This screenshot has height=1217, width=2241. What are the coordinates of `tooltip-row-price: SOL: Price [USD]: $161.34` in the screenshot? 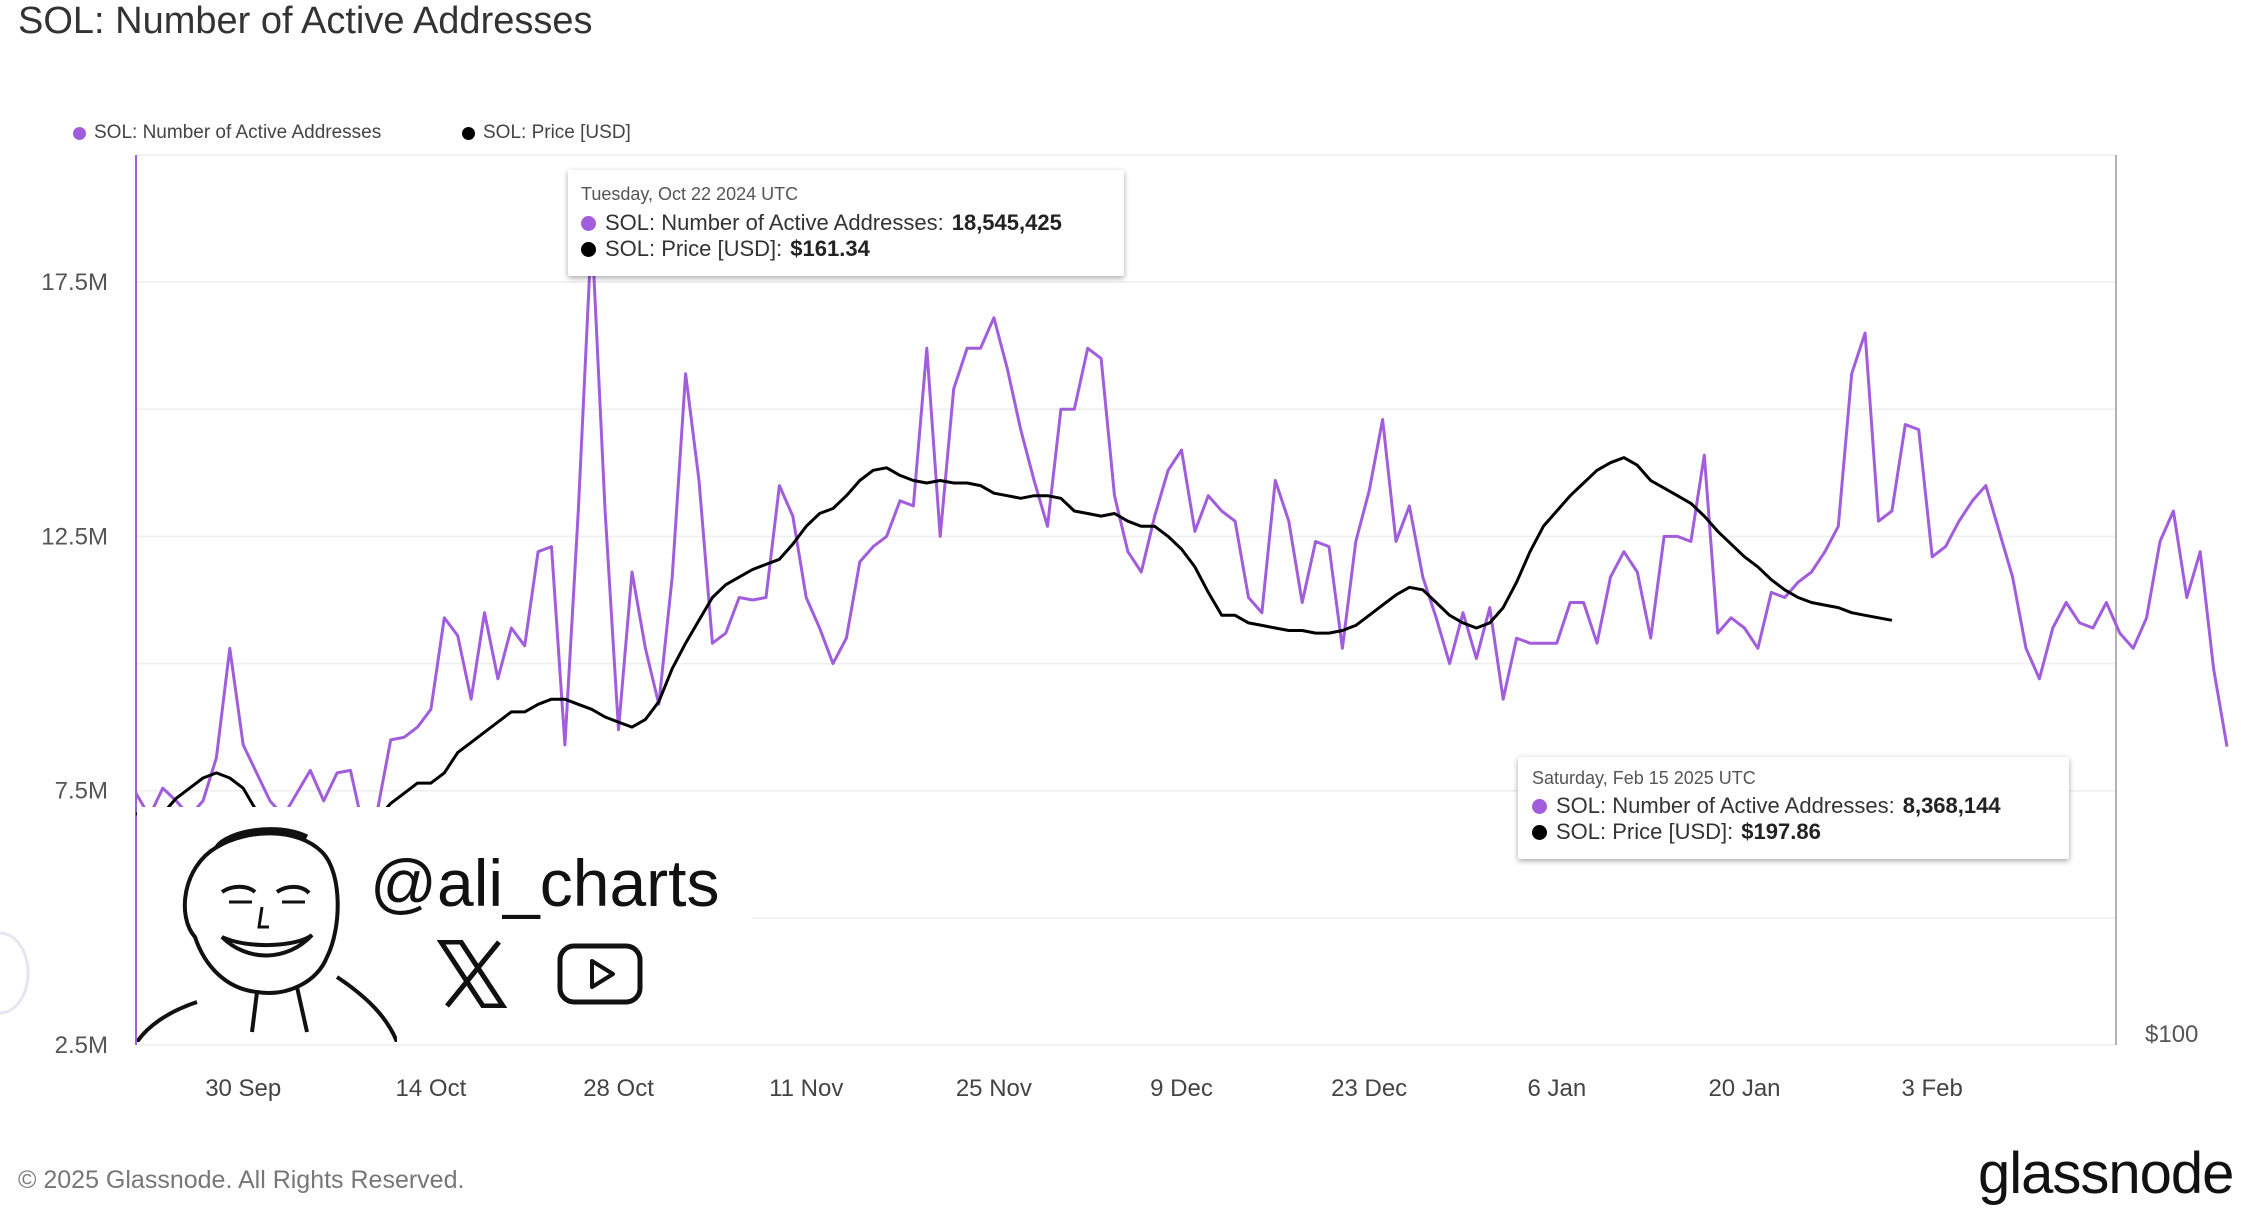 It's located at (725, 249).